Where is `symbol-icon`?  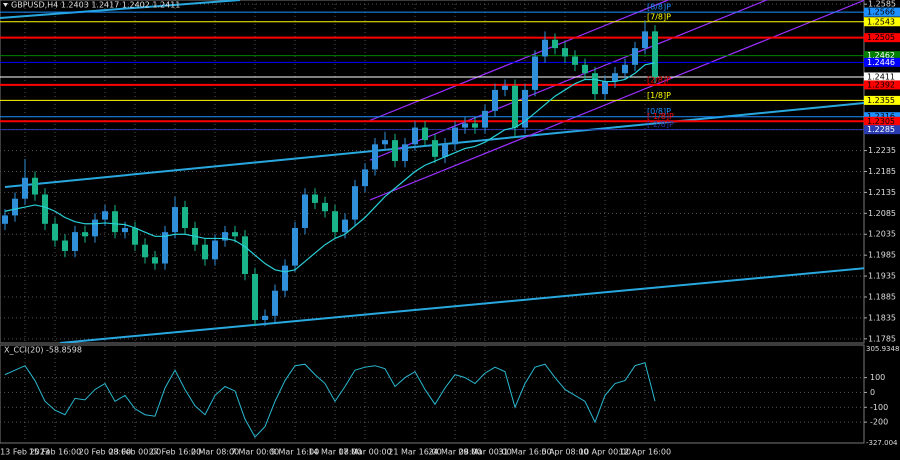
symbol-icon is located at coordinates (5, 5).